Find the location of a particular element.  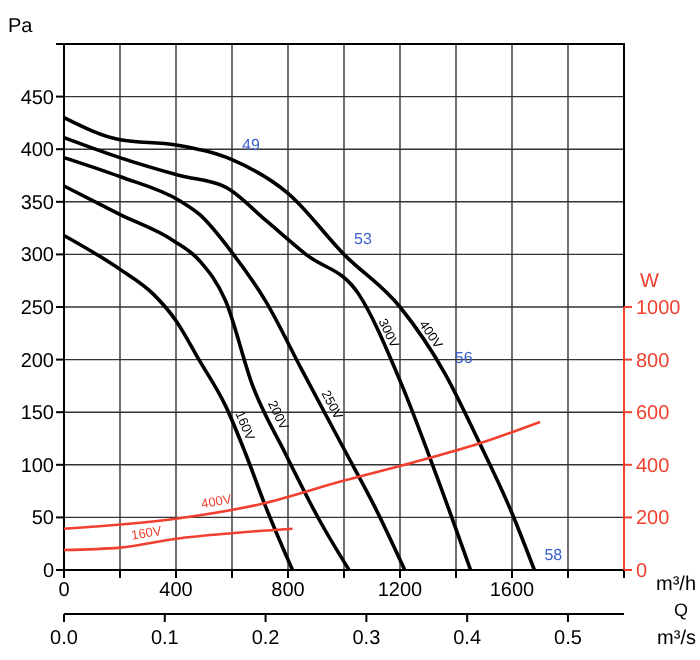

y-tick-label: 450 is located at coordinates (37, 98).